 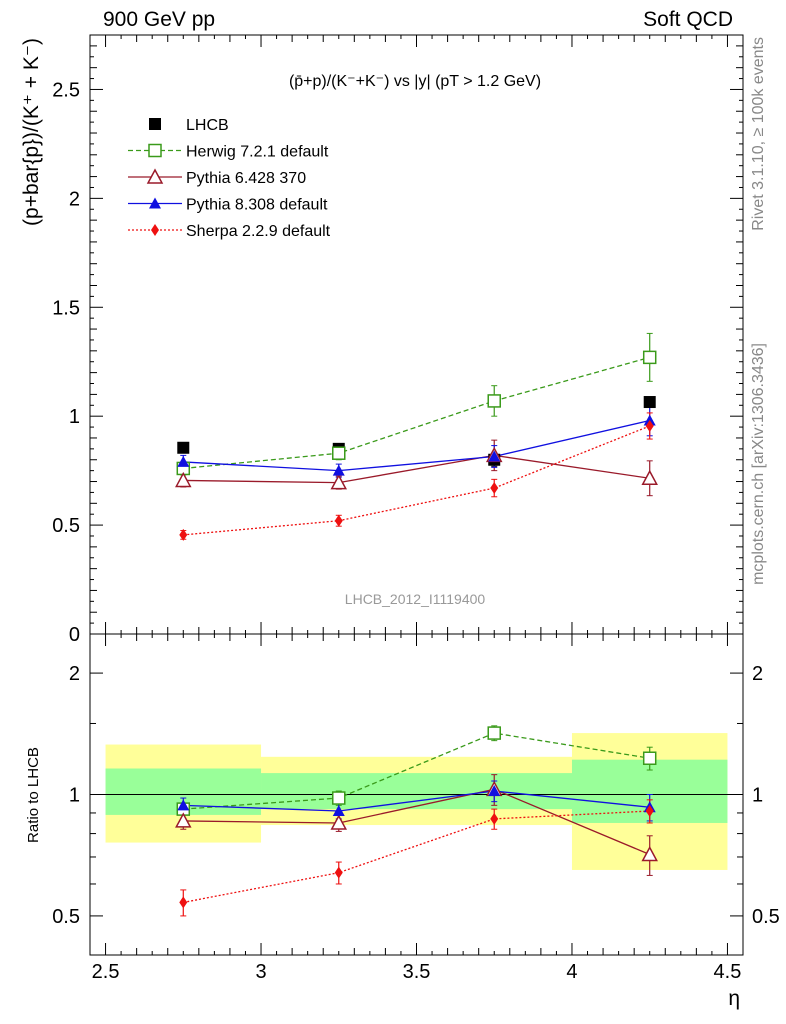 I want to click on main-line-pythia-8-308-default, so click(x=416, y=445).